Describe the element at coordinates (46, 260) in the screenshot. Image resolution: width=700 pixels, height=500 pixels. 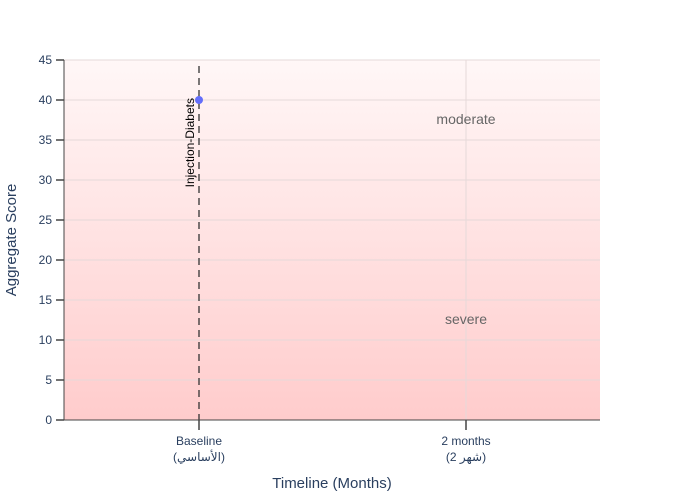
I see `y-tick-label: 20` at that location.